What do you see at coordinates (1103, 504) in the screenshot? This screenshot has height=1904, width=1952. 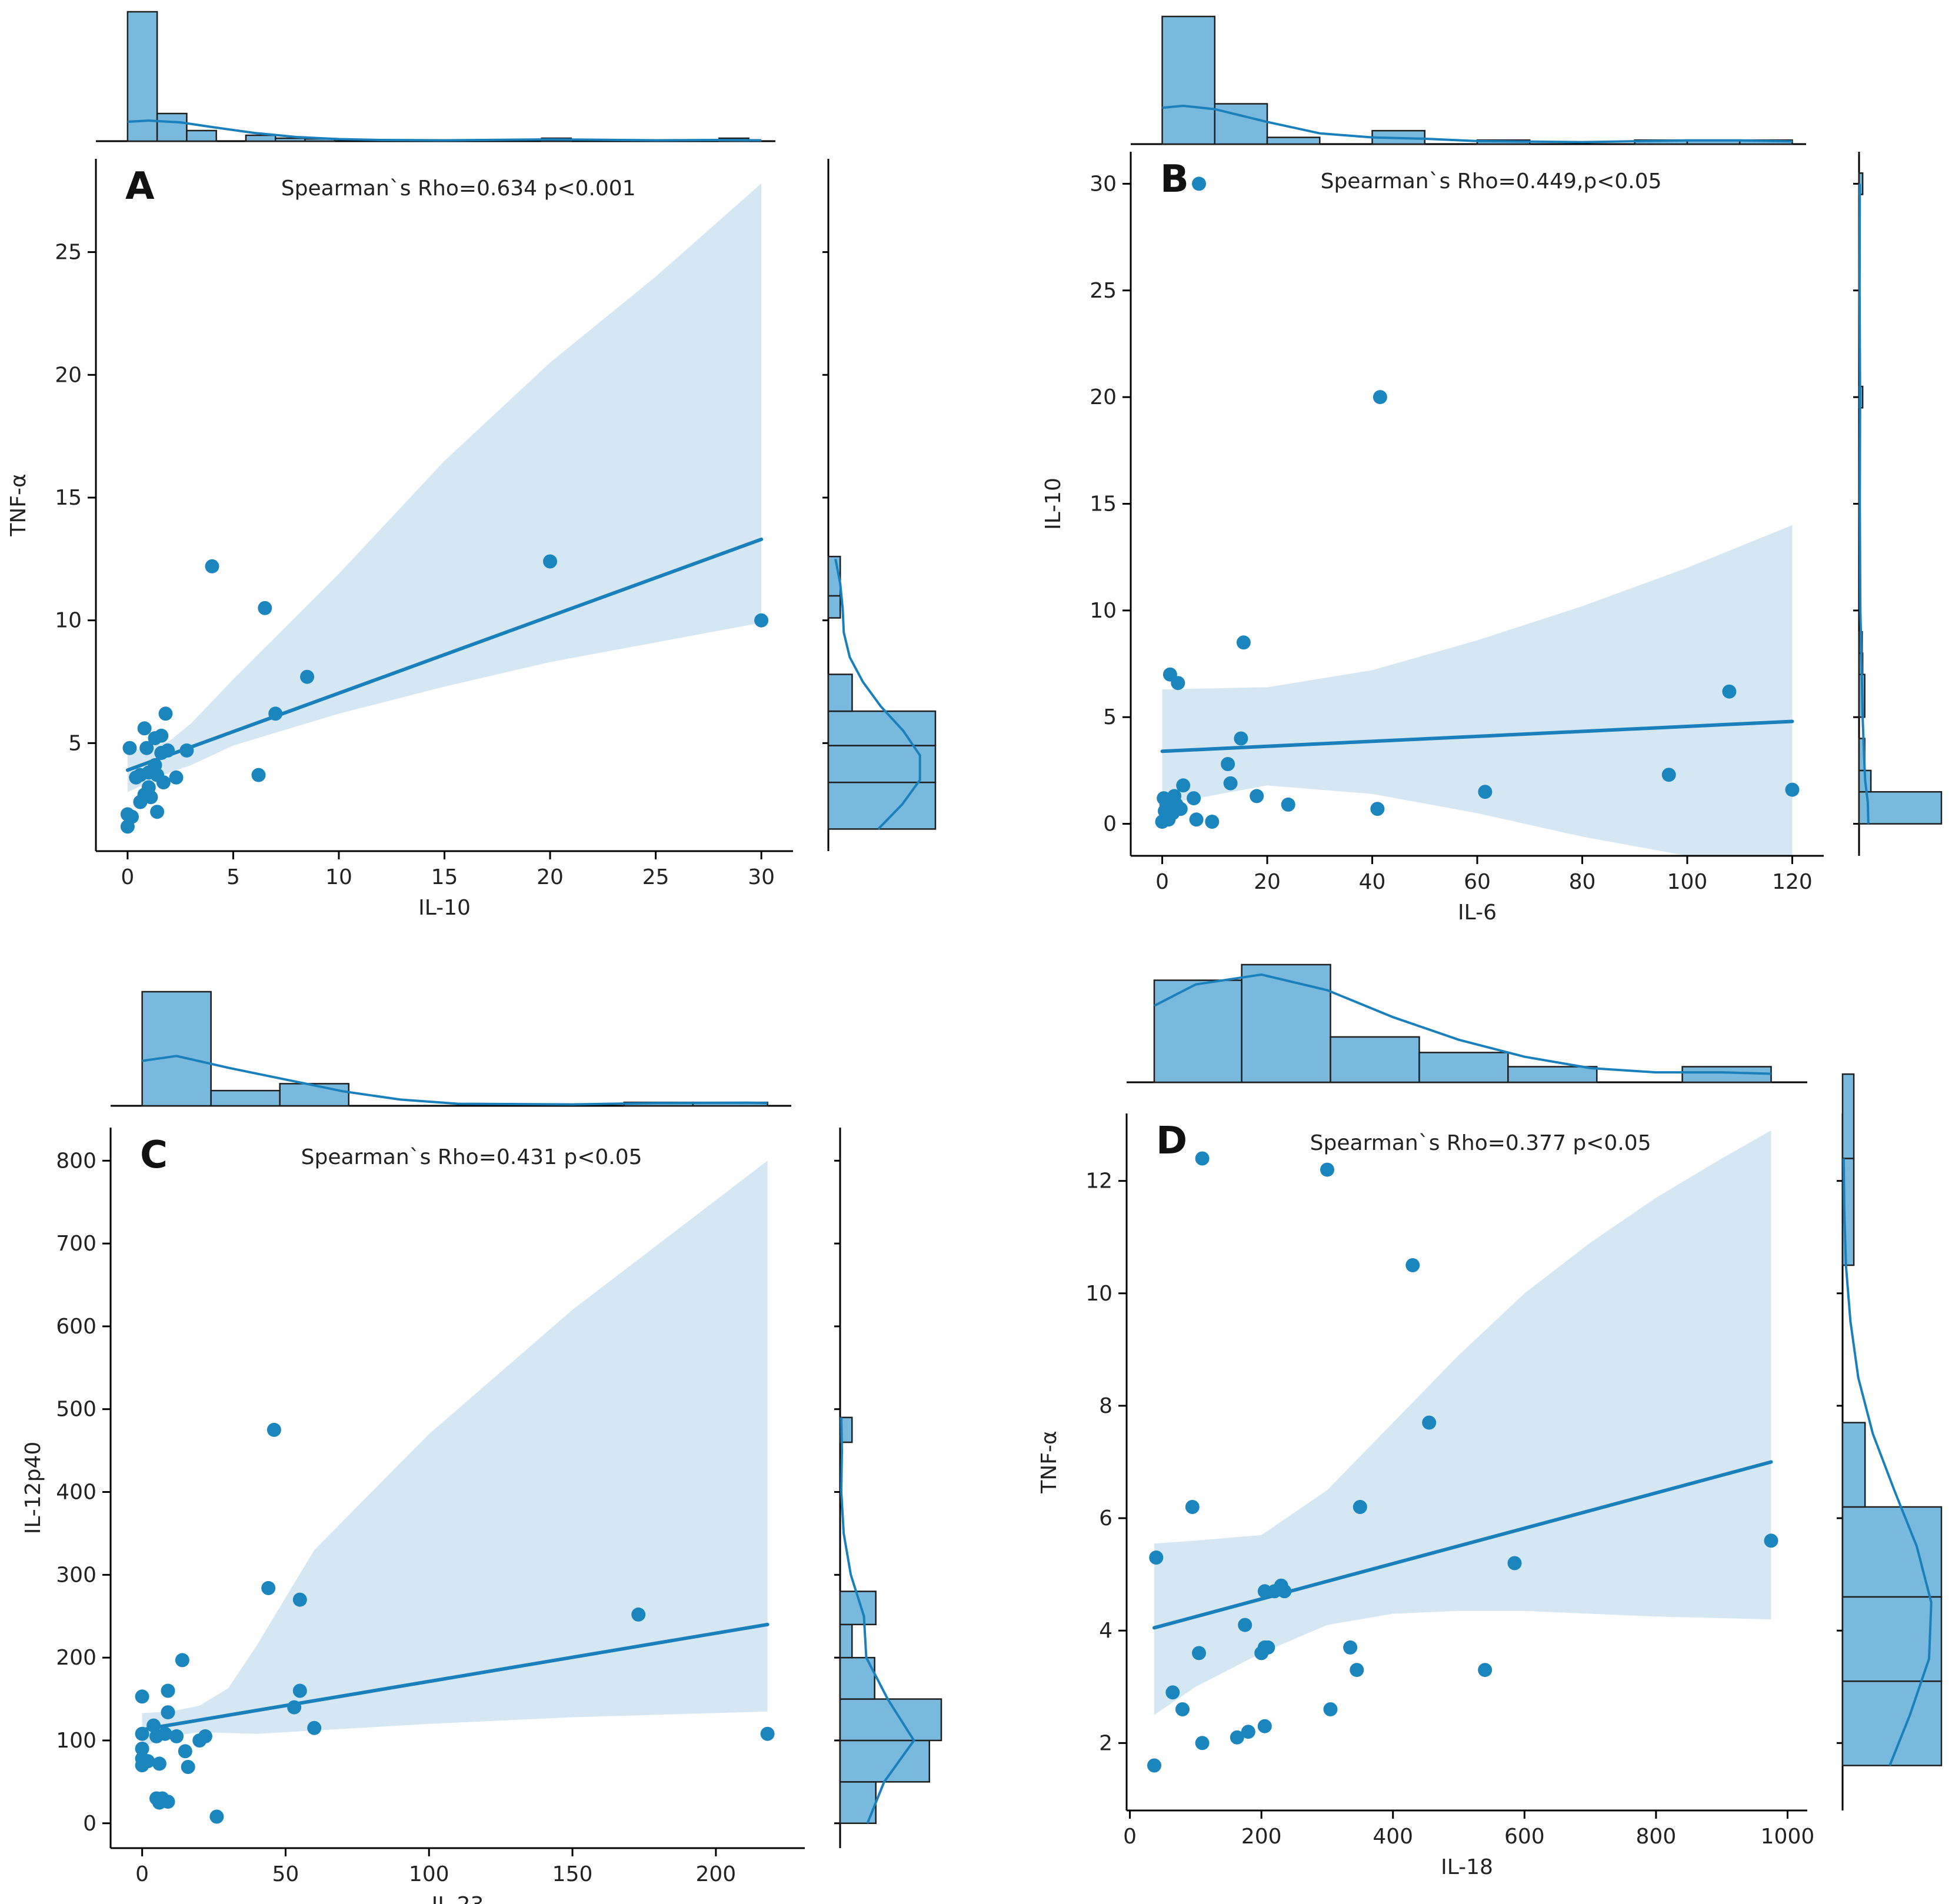 I see `y-tick-label: 15` at bounding box center [1103, 504].